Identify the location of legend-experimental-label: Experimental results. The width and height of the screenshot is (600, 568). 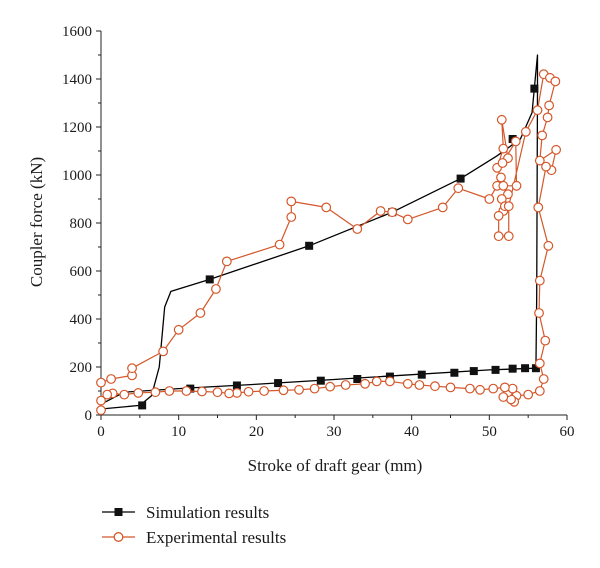
(216, 537).